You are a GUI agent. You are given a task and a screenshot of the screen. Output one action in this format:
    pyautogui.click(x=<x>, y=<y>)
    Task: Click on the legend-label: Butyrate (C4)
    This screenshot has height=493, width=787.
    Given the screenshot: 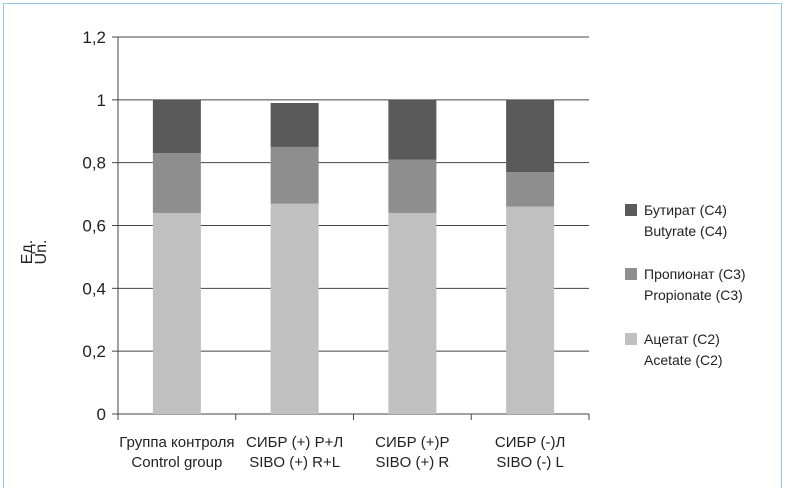 What is the action you would take?
    pyautogui.click(x=685, y=231)
    